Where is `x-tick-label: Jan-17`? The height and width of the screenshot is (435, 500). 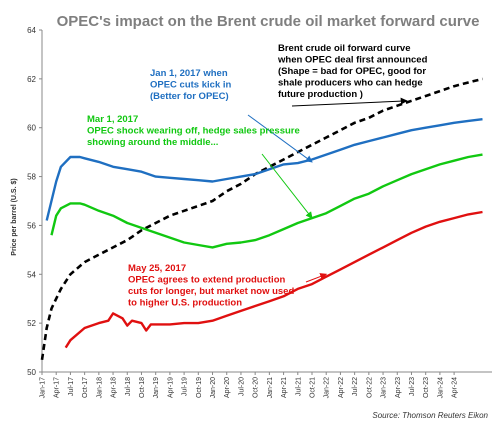 x-tick-label: Jan-17 is located at coordinates (43, 388).